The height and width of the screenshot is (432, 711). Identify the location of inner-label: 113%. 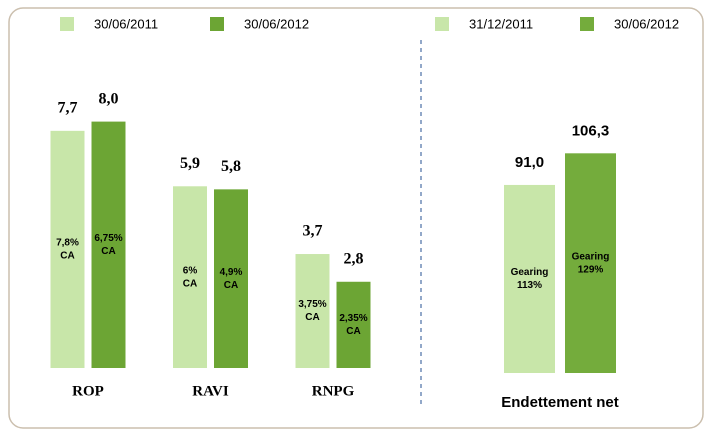
(529, 285).